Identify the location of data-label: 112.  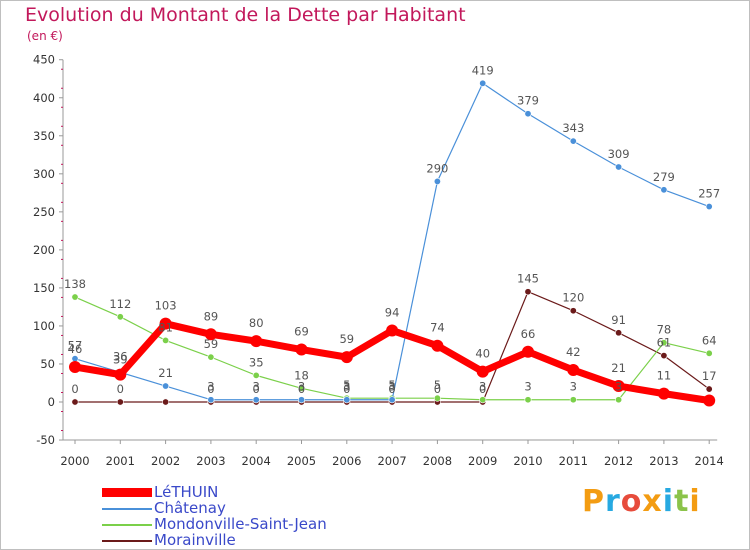
(120, 304).